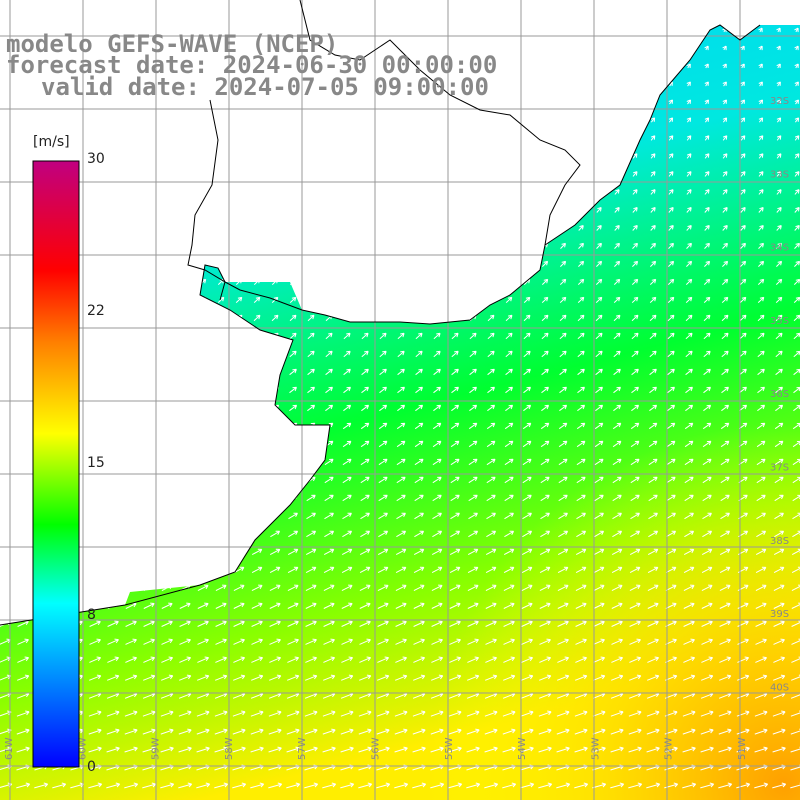 The image size is (800, 804). What do you see at coordinates (302, 748) in the screenshot?
I see `lon-label: 57W` at bounding box center [302, 748].